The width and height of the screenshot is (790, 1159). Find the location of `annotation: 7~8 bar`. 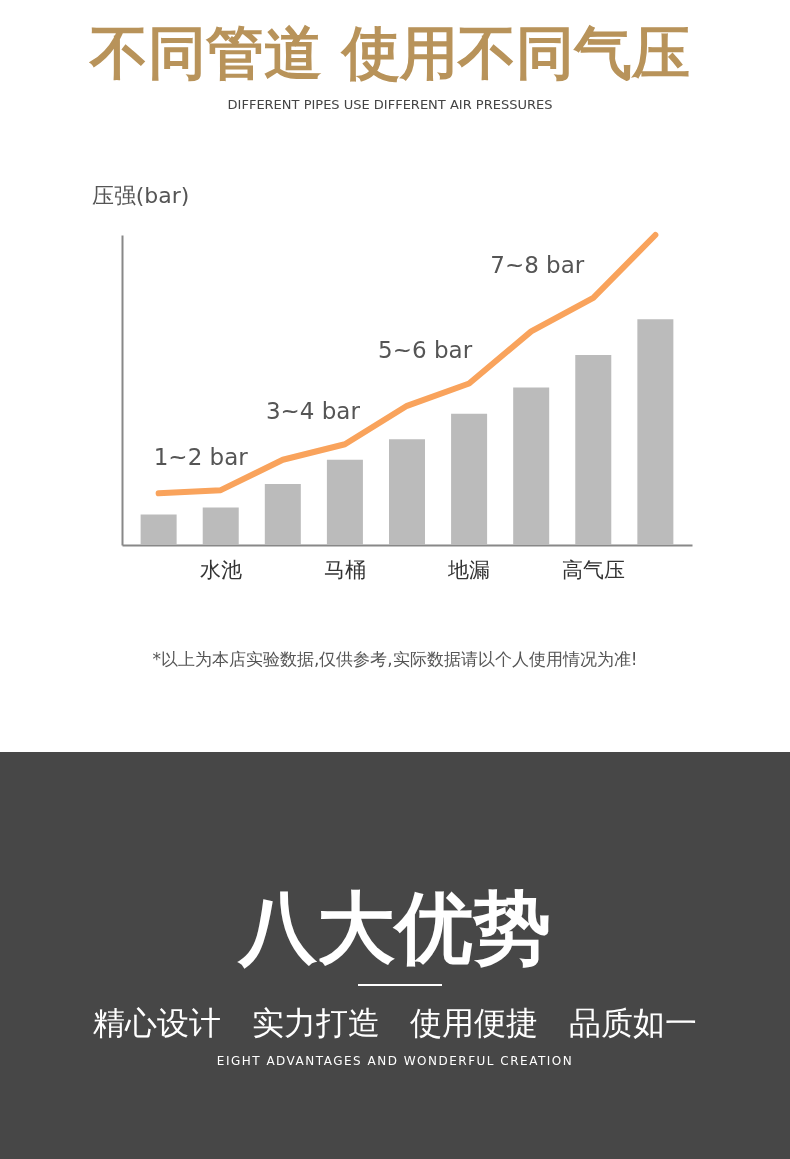

annotation: 7~8 bar is located at coordinates (537, 264).